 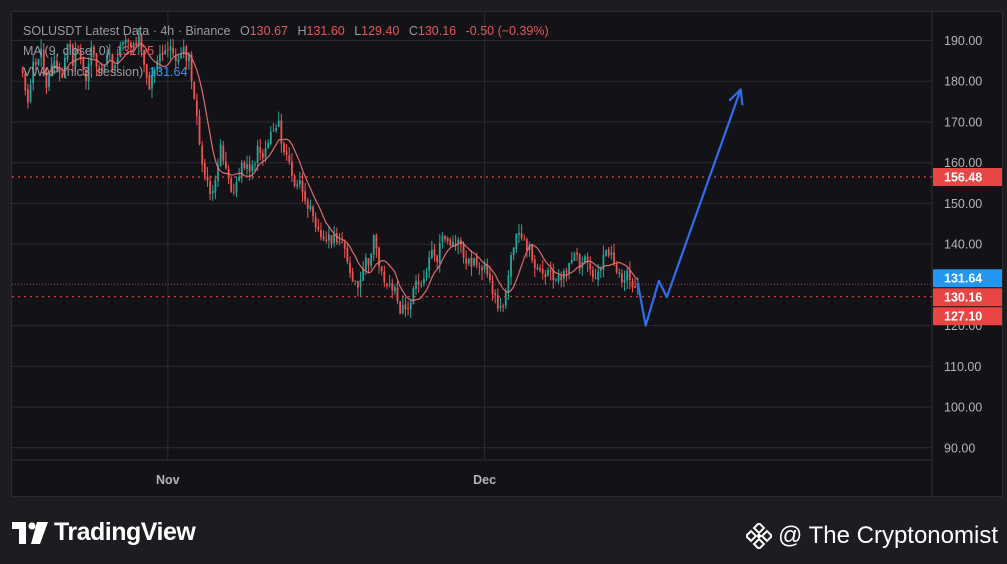 I want to click on y-tick-label: 190.00, so click(x=963, y=41).